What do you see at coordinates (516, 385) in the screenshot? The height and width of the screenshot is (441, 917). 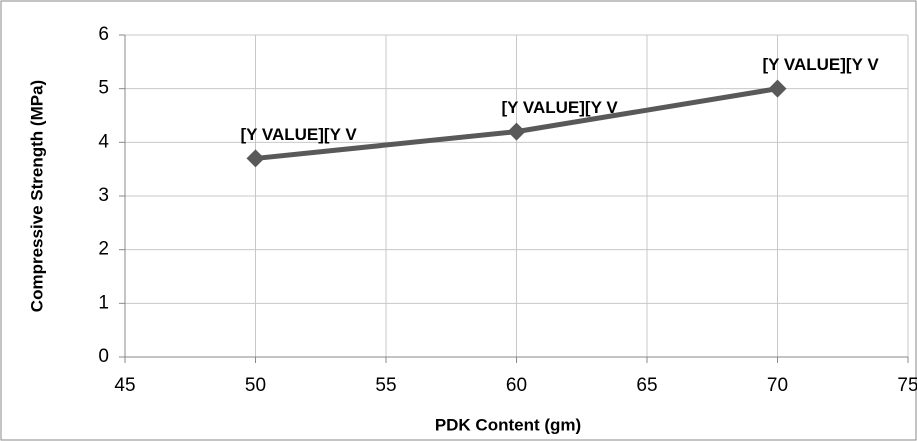 I see `x-tick-label: 60` at bounding box center [516, 385].